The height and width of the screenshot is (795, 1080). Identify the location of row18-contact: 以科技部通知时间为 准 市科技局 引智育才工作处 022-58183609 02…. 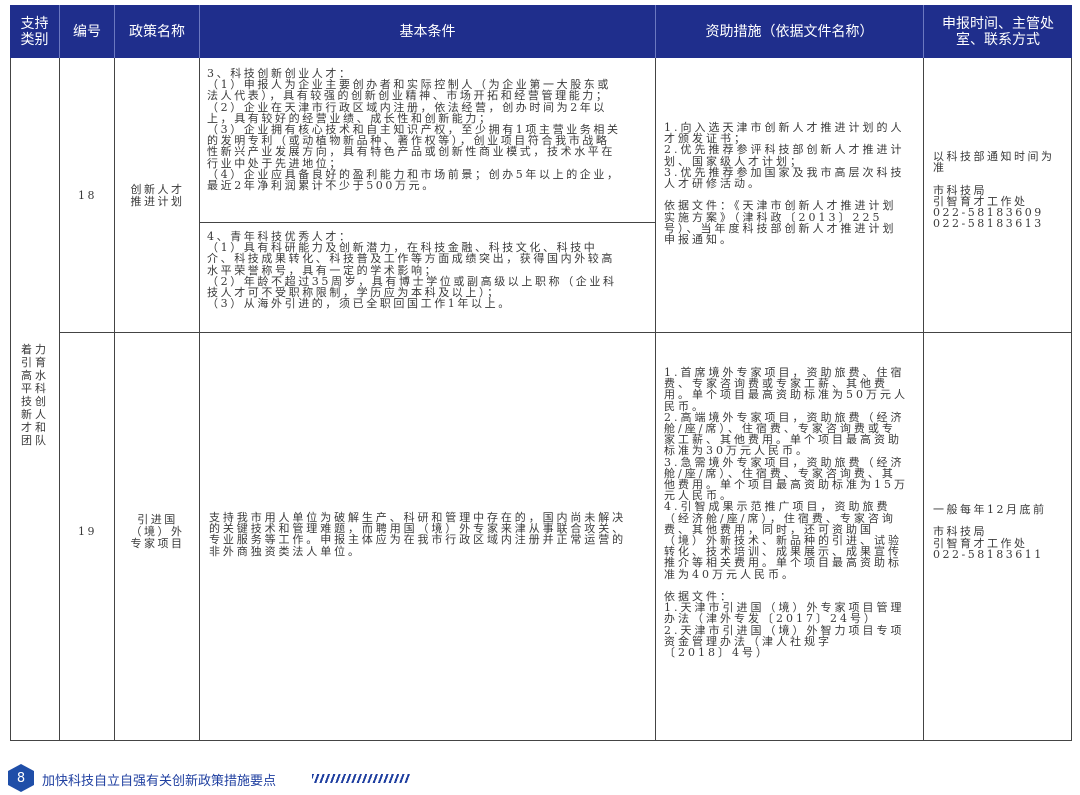
(994, 190).